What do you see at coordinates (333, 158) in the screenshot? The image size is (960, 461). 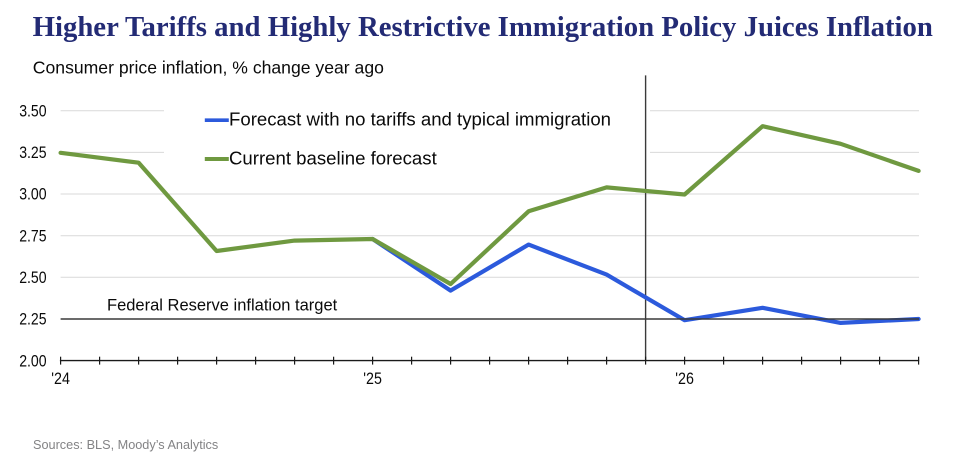 I see `svg-text: Current baseline forecast` at bounding box center [333, 158].